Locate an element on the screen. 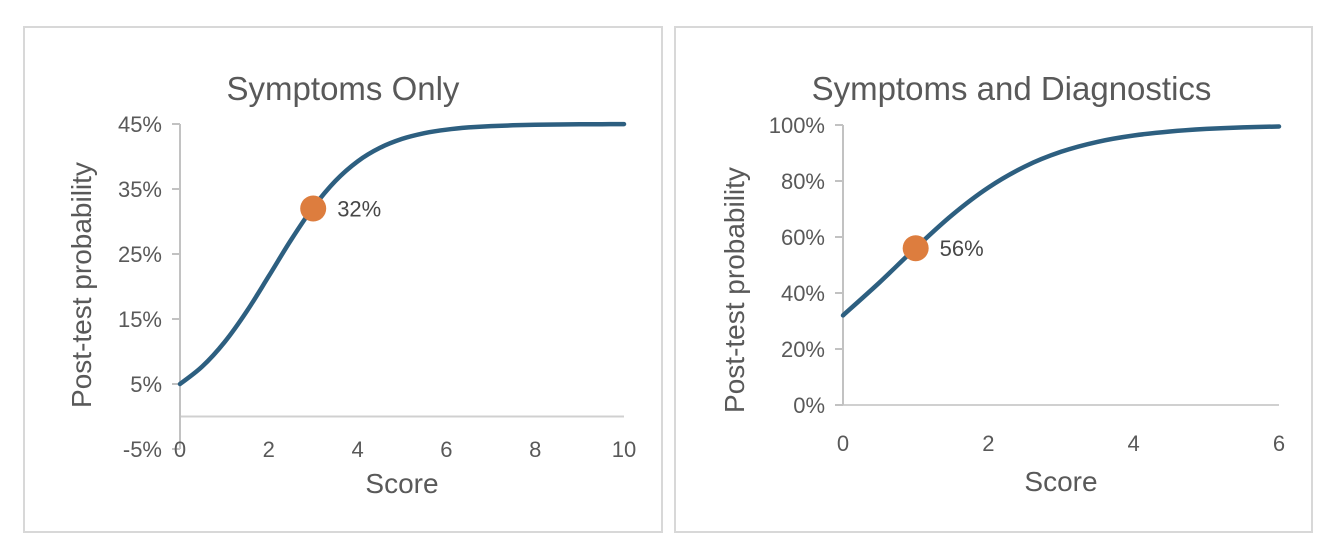 The image size is (1344, 557). point-data-label: 56% is located at coordinates (962, 248).